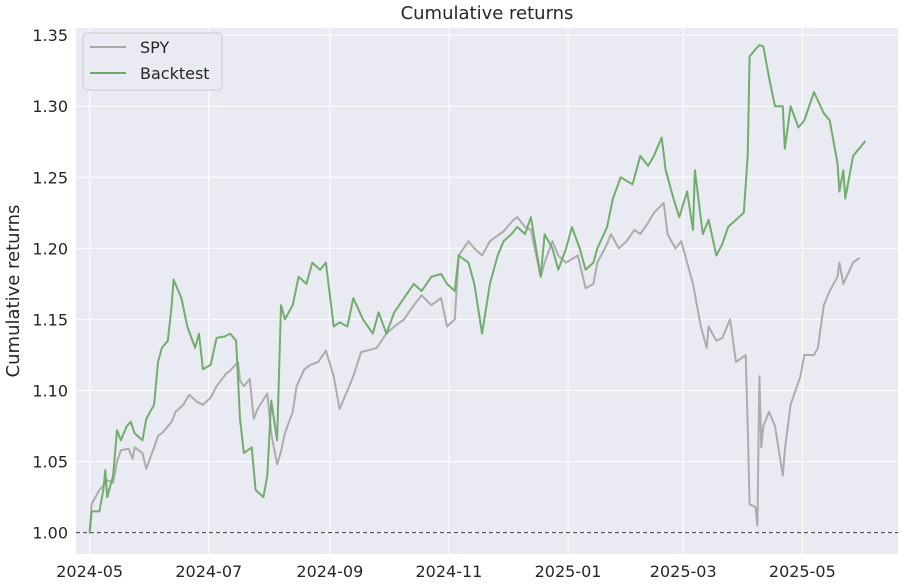  Describe the element at coordinates (175, 73) in the screenshot. I see `legend-label-backtest: Backtest` at that location.